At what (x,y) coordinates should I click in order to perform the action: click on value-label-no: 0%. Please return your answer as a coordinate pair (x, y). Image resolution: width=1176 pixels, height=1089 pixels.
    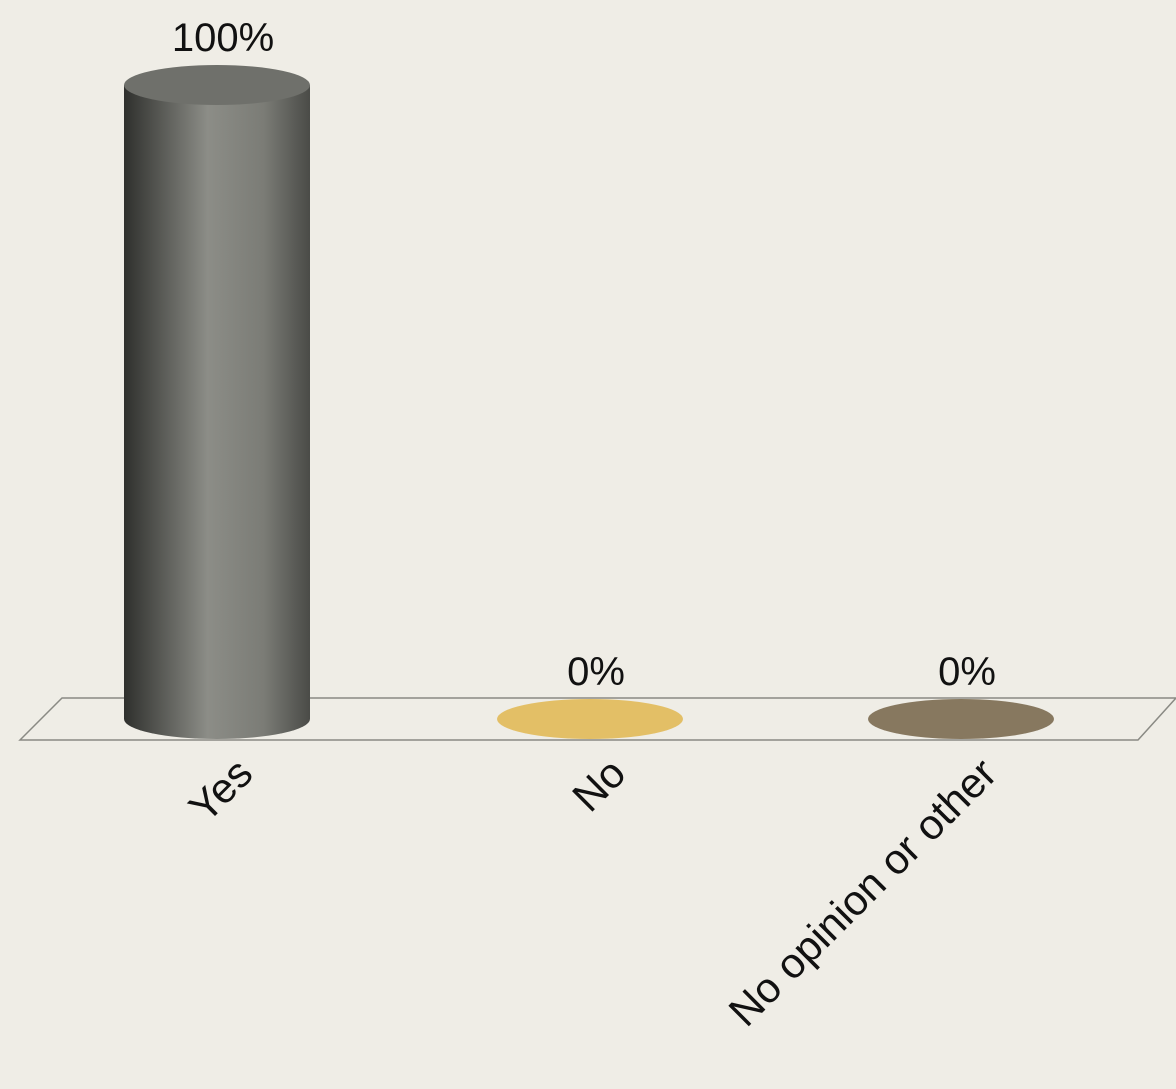
    Looking at the image, I should click on (596, 672).